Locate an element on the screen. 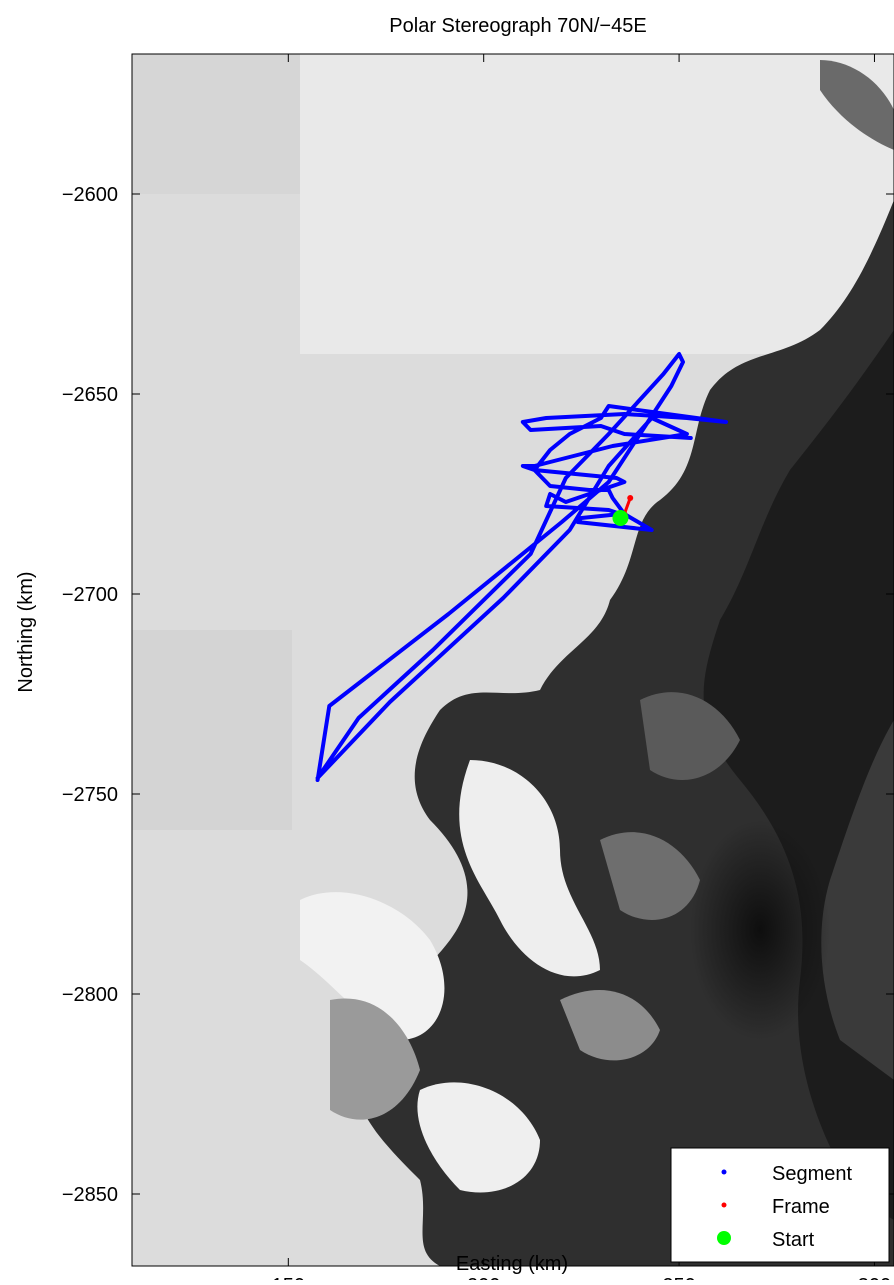 The height and width of the screenshot is (1285, 894). y-tick-label: −2600 is located at coordinates (90, 195).